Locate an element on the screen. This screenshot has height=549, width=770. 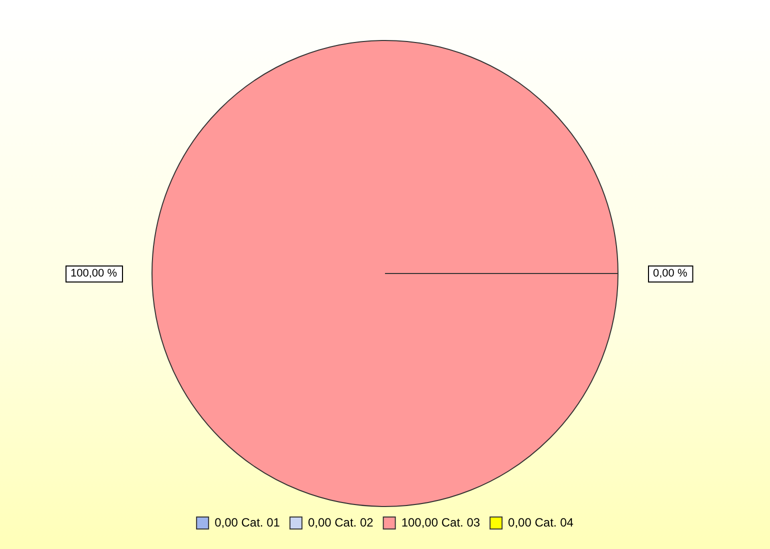
text: 0,00 % is located at coordinates (670, 274).